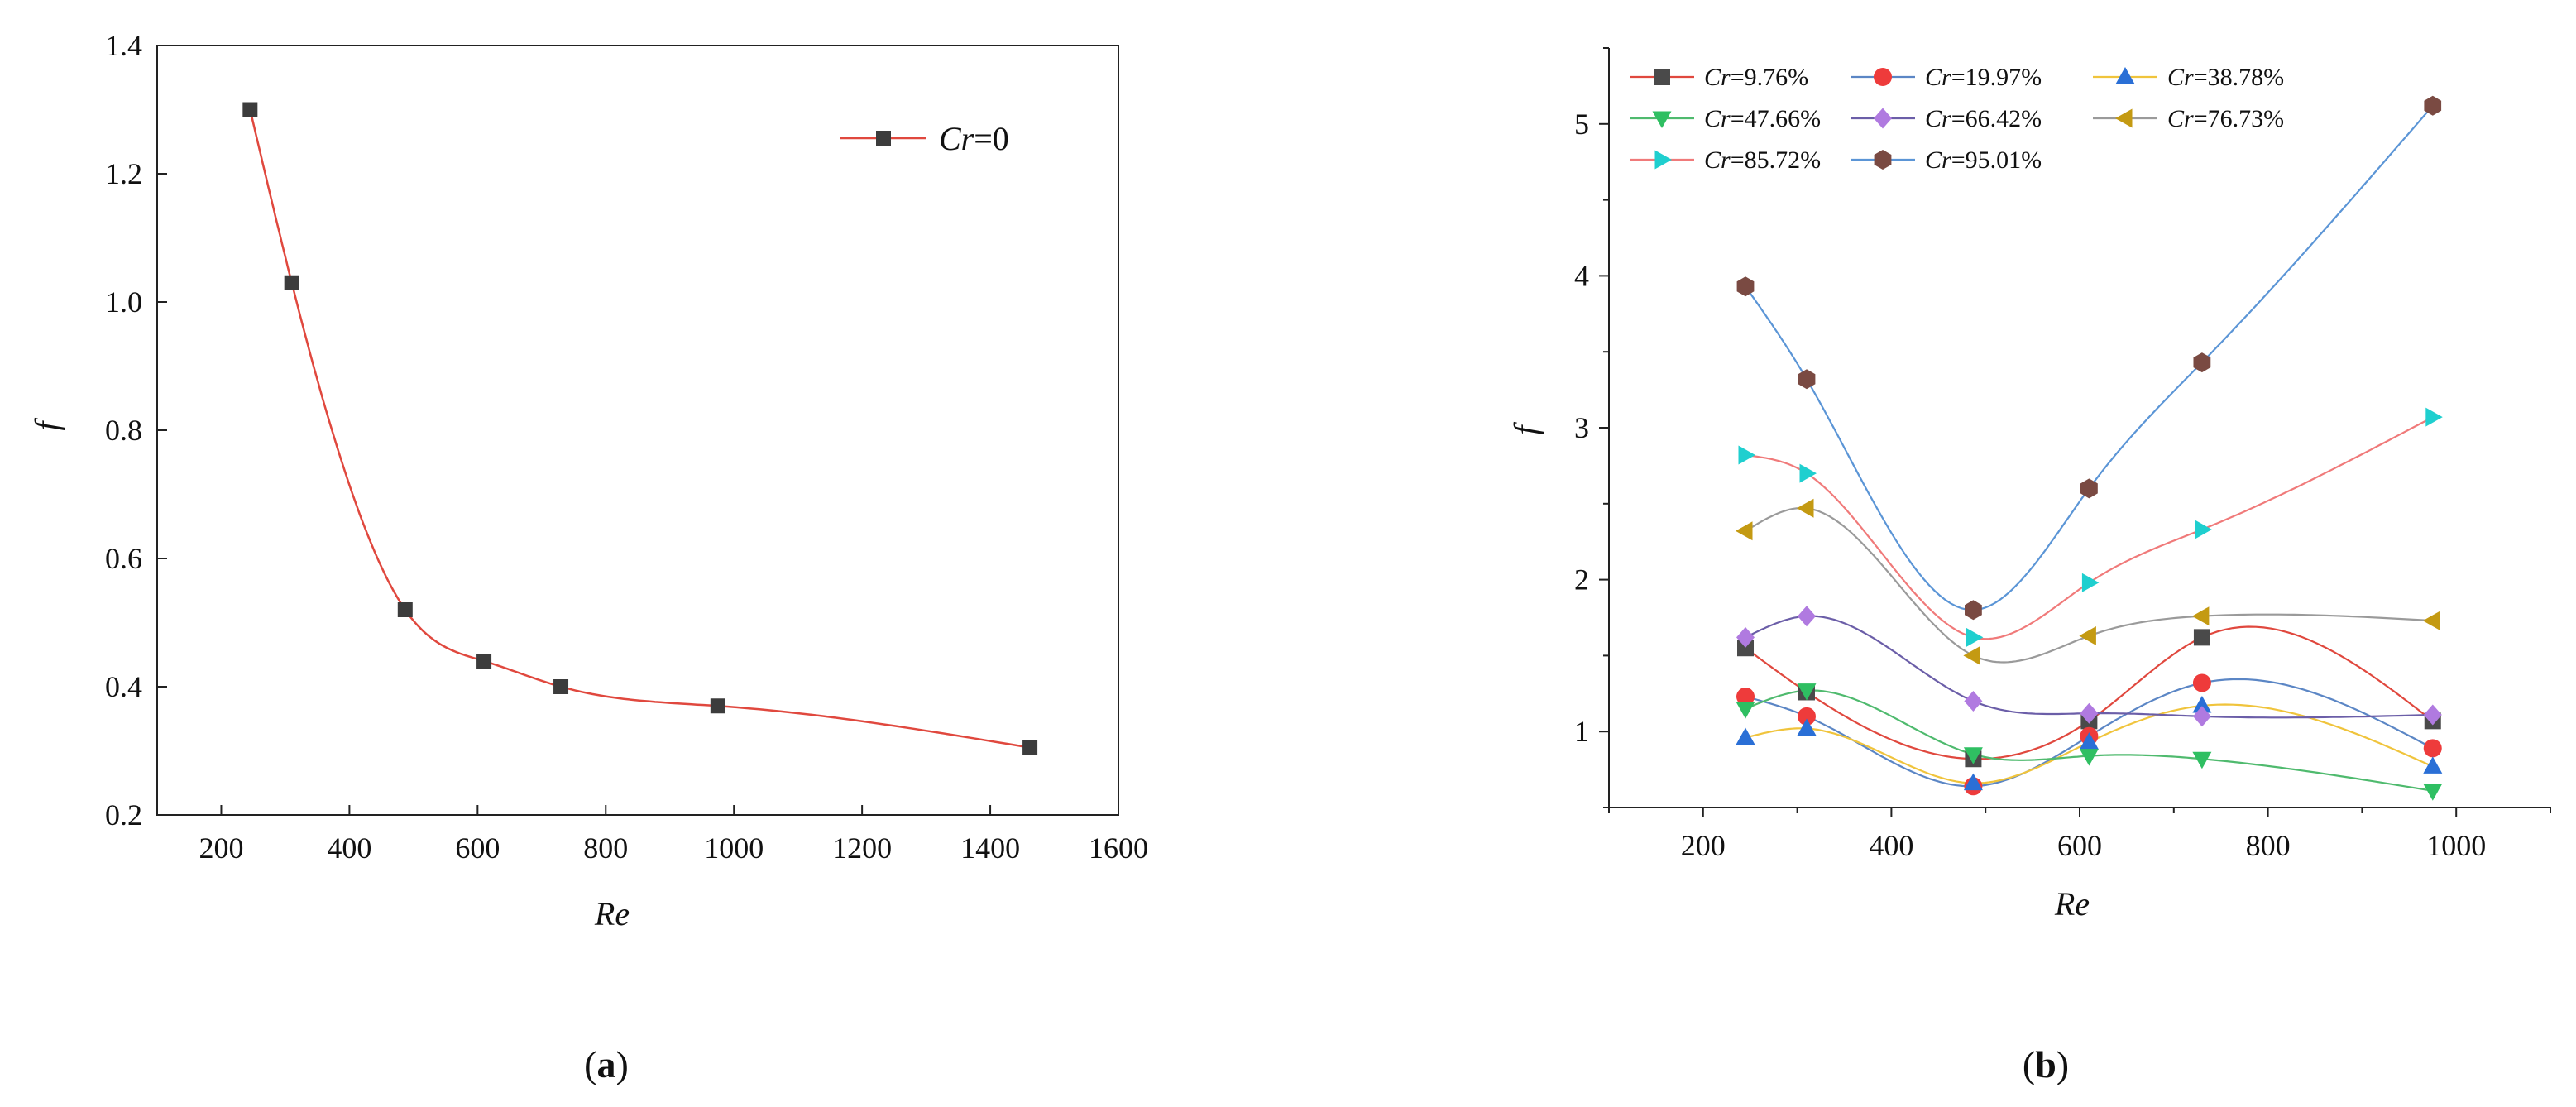  Describe the element at coordinates (1756, 77) in the screenshot. I see `panel-b-legend-label: Cr=9.76%` at that location.